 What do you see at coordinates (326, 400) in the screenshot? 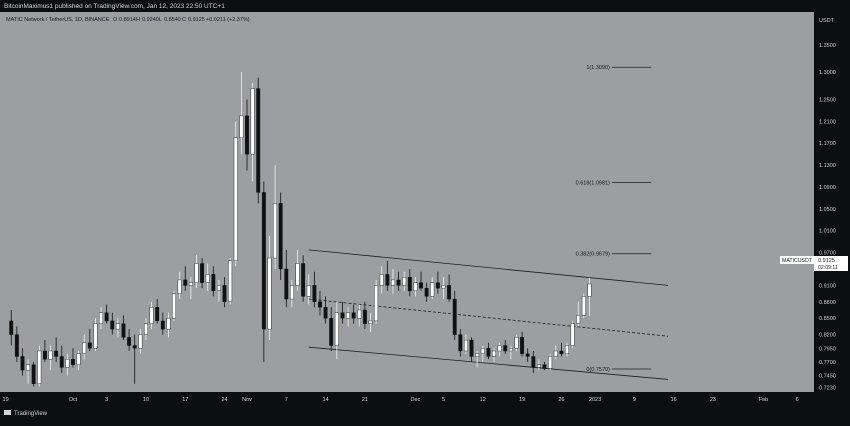
I see `x-tick-label: 14` at bounding box center [326, 400].